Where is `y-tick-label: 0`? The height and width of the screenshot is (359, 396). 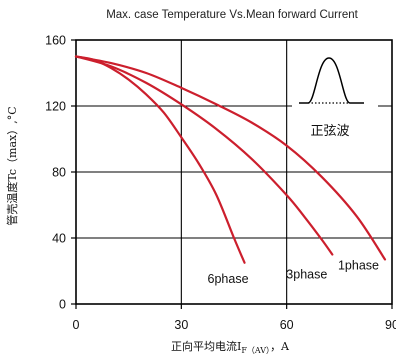 y-tick-label: 0 is located at coordinates (62, 305).